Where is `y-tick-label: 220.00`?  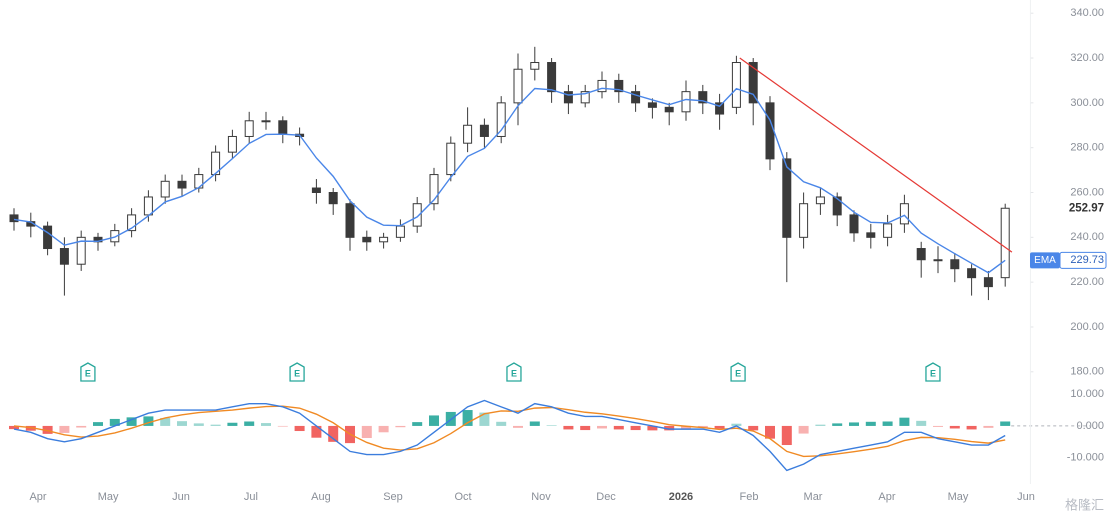
y-tick-label: 220.00 is located at coordinates (1087, 282).